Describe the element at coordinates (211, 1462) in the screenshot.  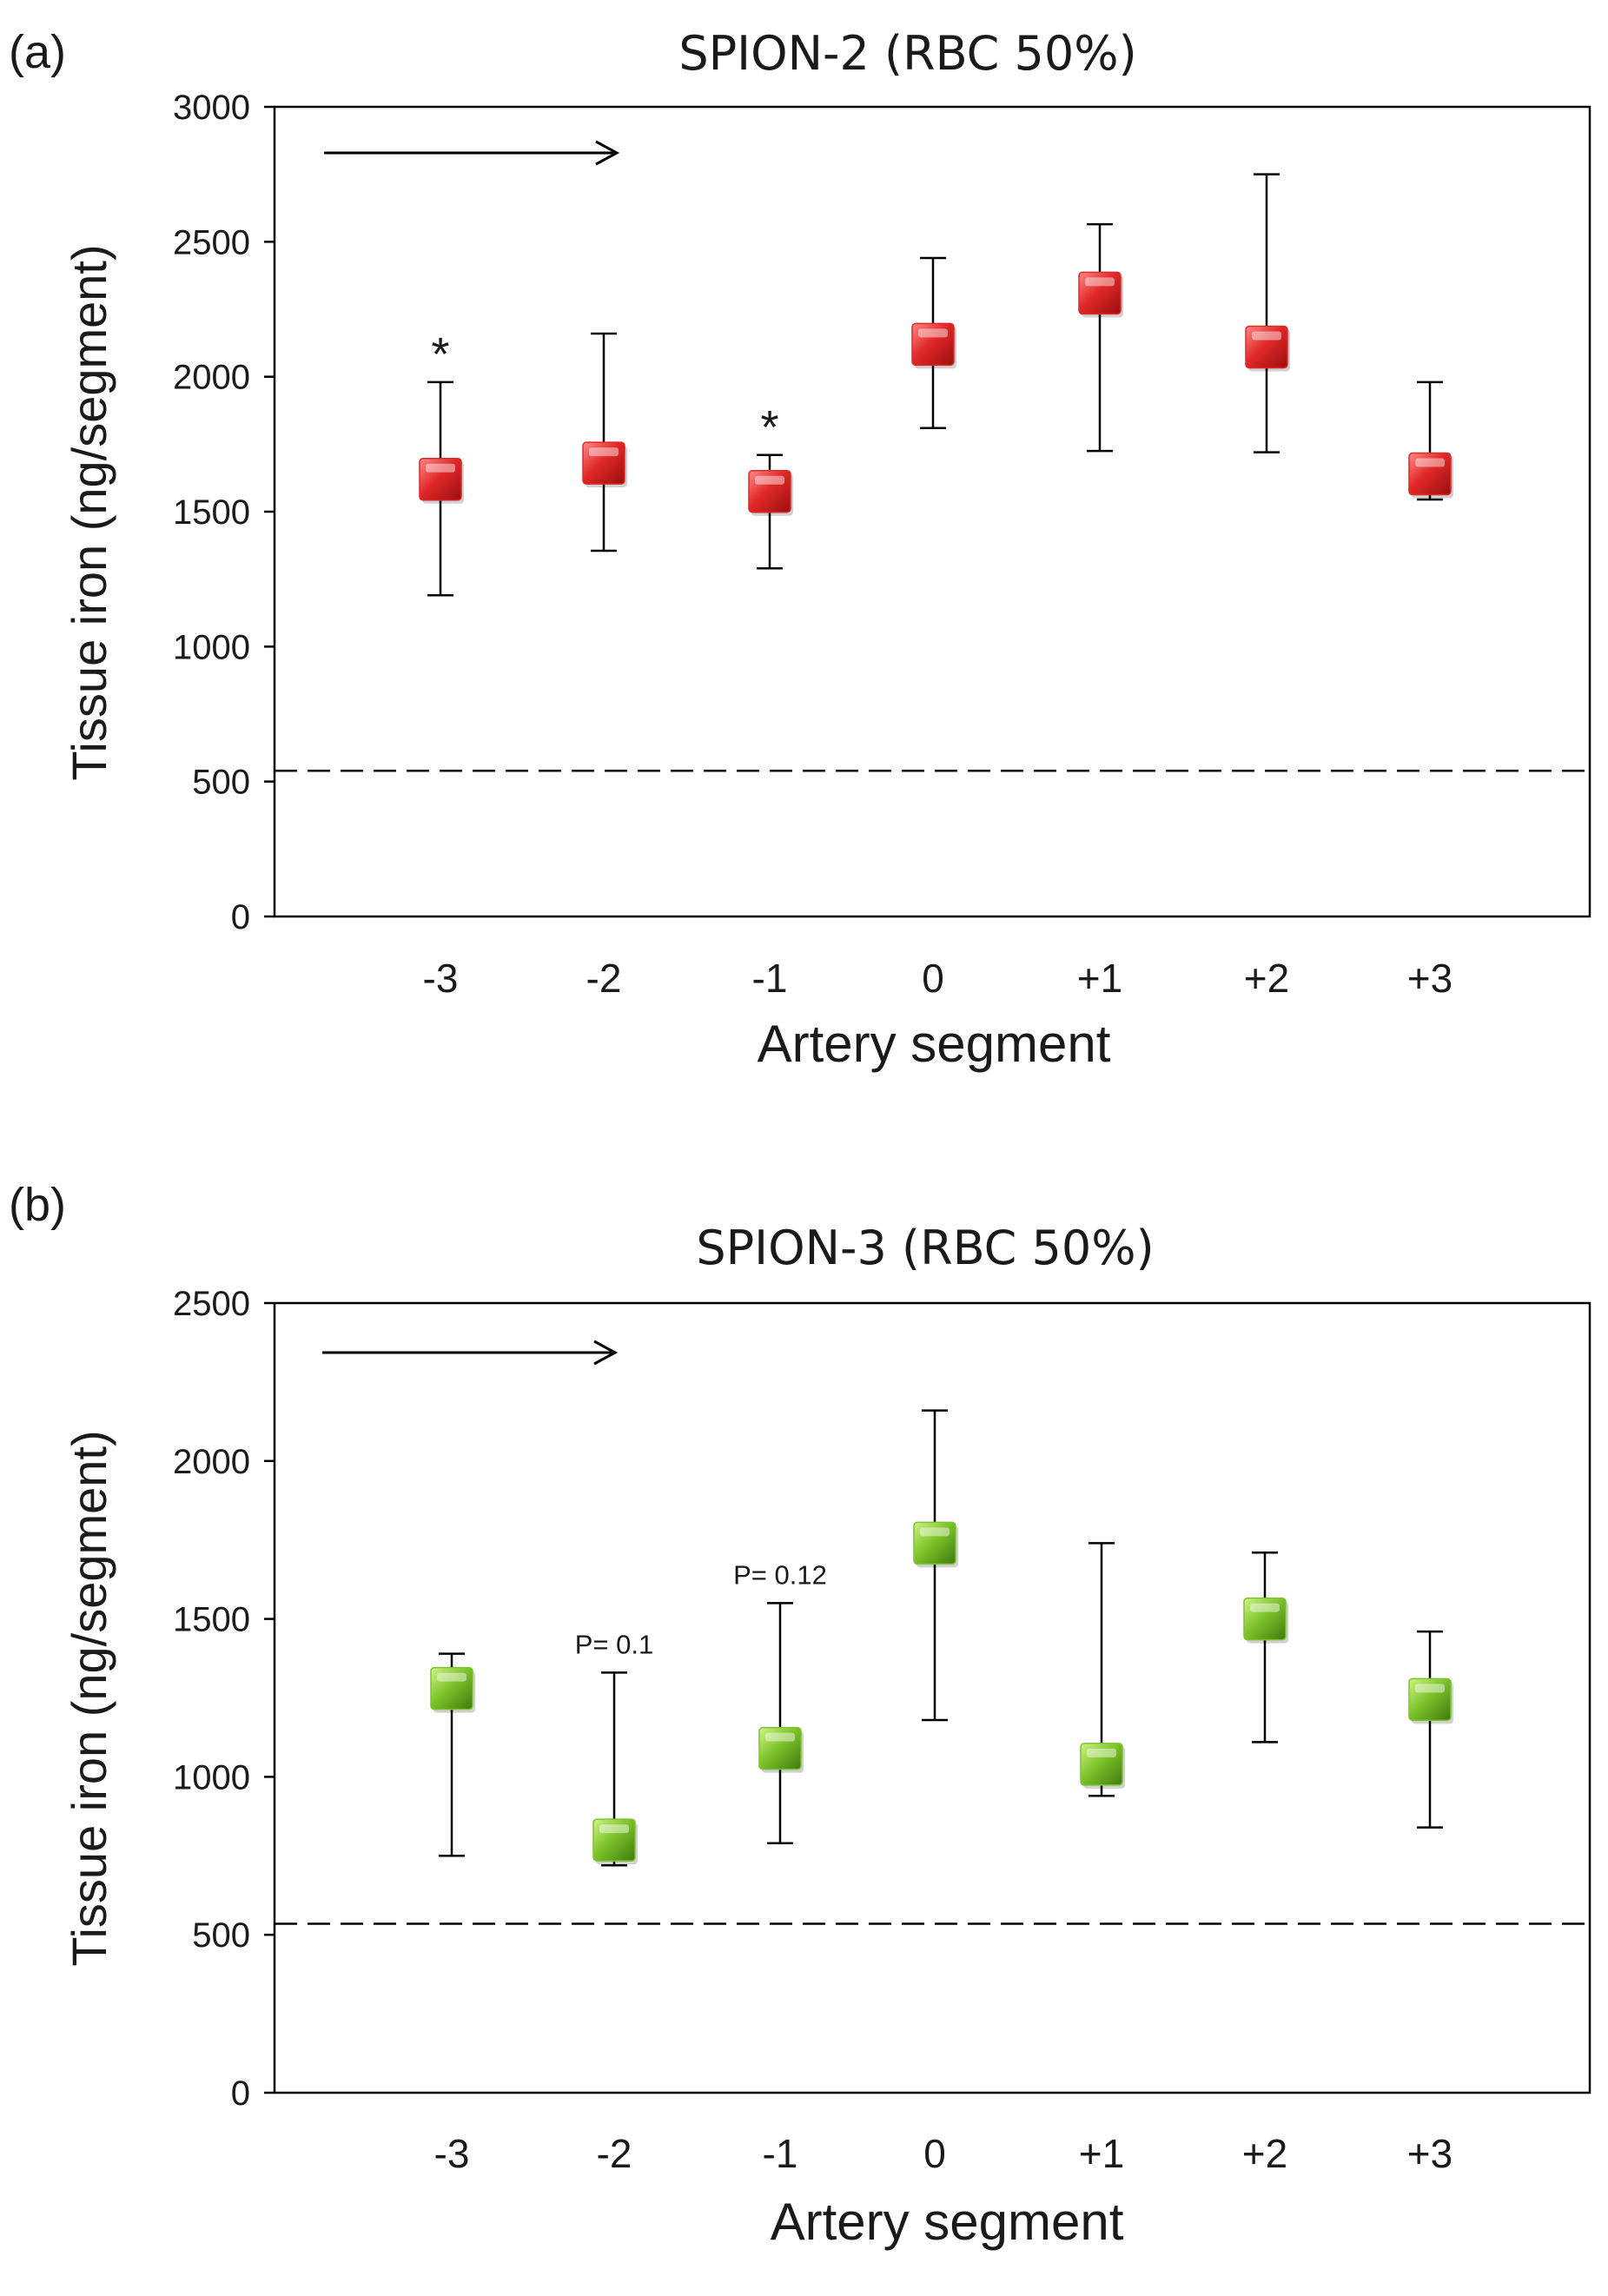
I see `y-tick-label-b-4: 2000` at that location.